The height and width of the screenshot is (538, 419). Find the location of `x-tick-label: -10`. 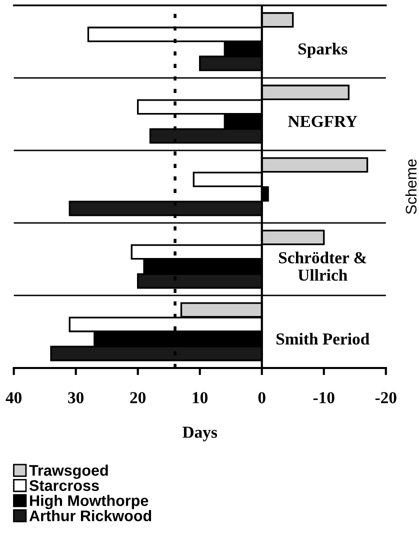

x-tick-label: -10 is located at coordinates (323, 398).